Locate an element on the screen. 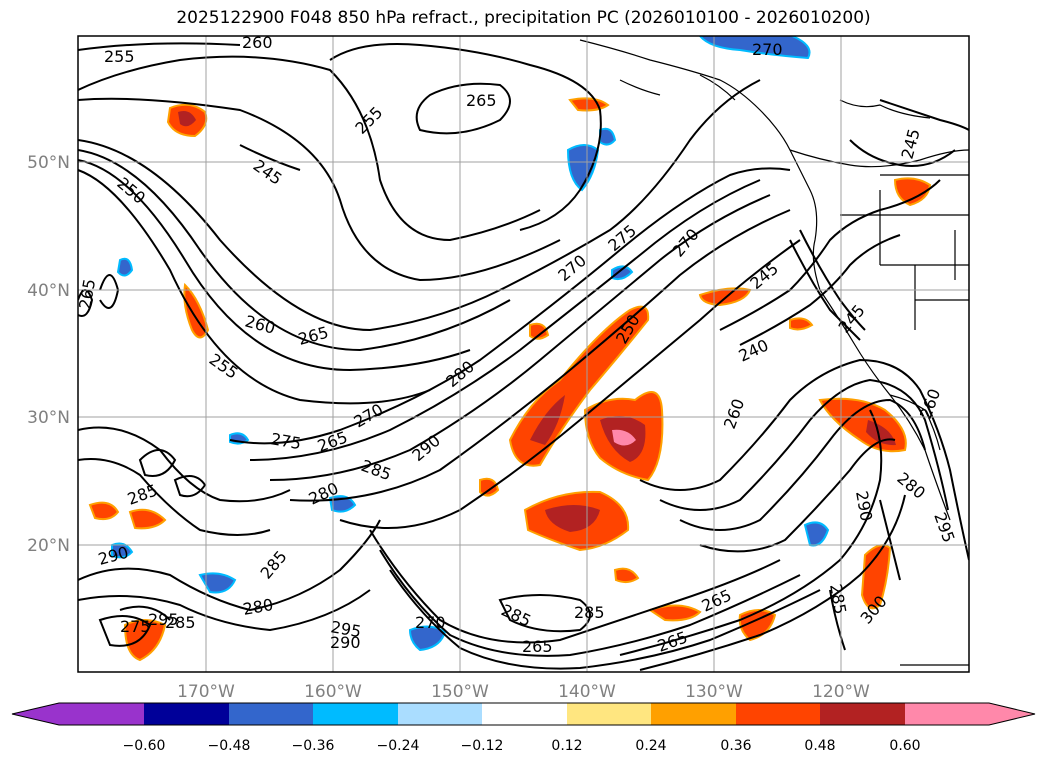  contour-label: 295 is located at coordinates (163, 619).